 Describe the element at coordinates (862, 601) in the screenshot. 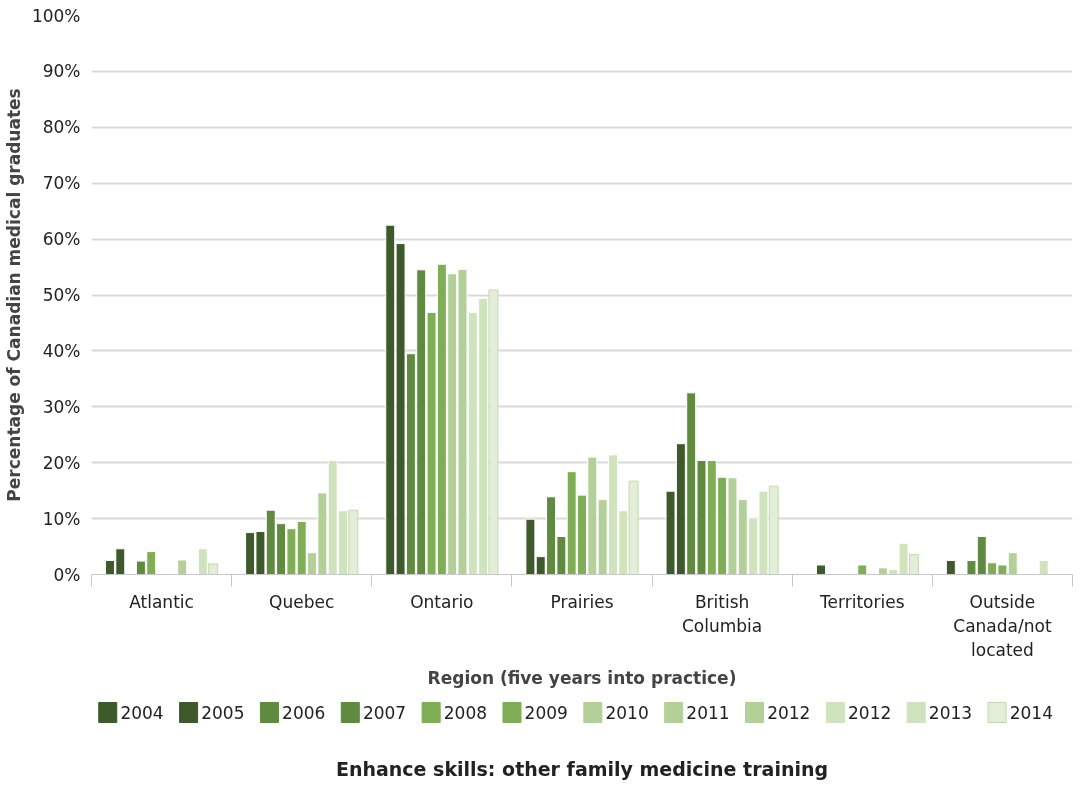

I see `x-tick-label: Territories` at that location.